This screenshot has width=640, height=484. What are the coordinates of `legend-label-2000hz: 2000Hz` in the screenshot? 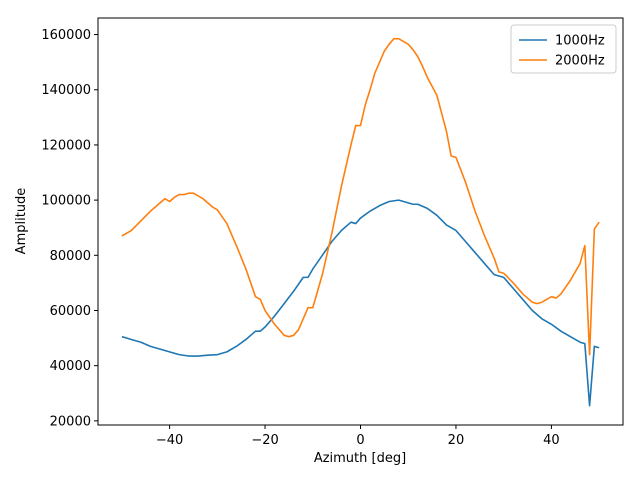 It's located at (580, 61).